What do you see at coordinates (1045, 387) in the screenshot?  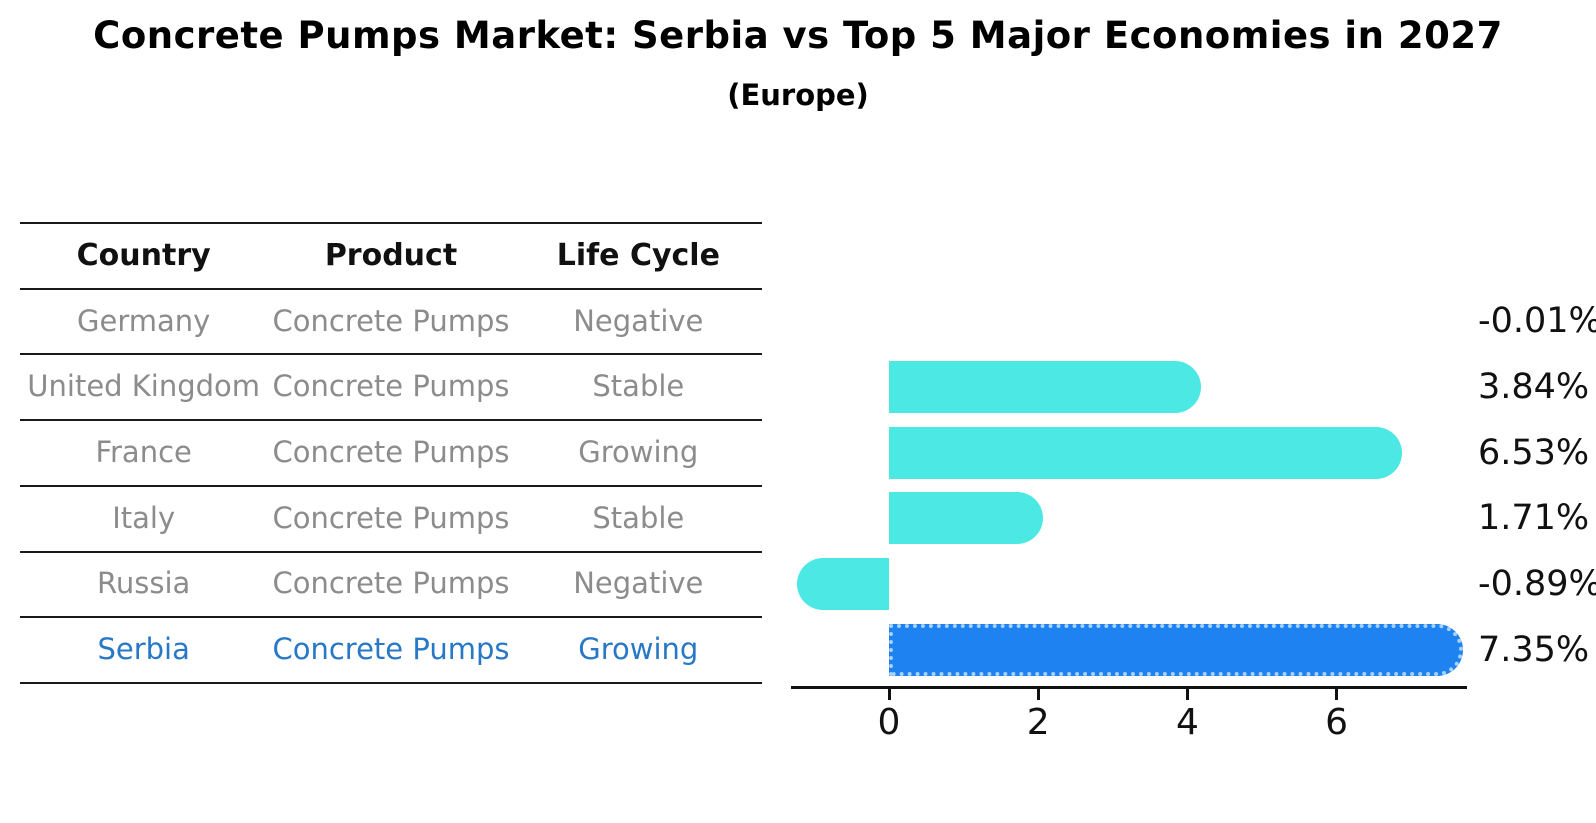 I see `bar-united-kingdom` at bounding box center [1045, 387].